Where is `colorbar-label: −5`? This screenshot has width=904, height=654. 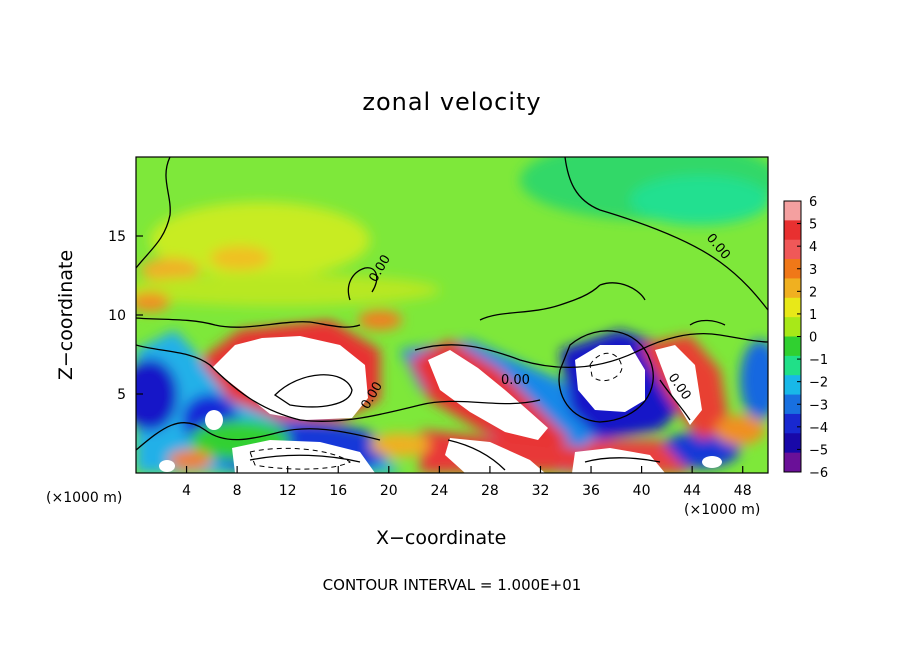 colorbar-label: −5 is located at coordinates (818, 450).